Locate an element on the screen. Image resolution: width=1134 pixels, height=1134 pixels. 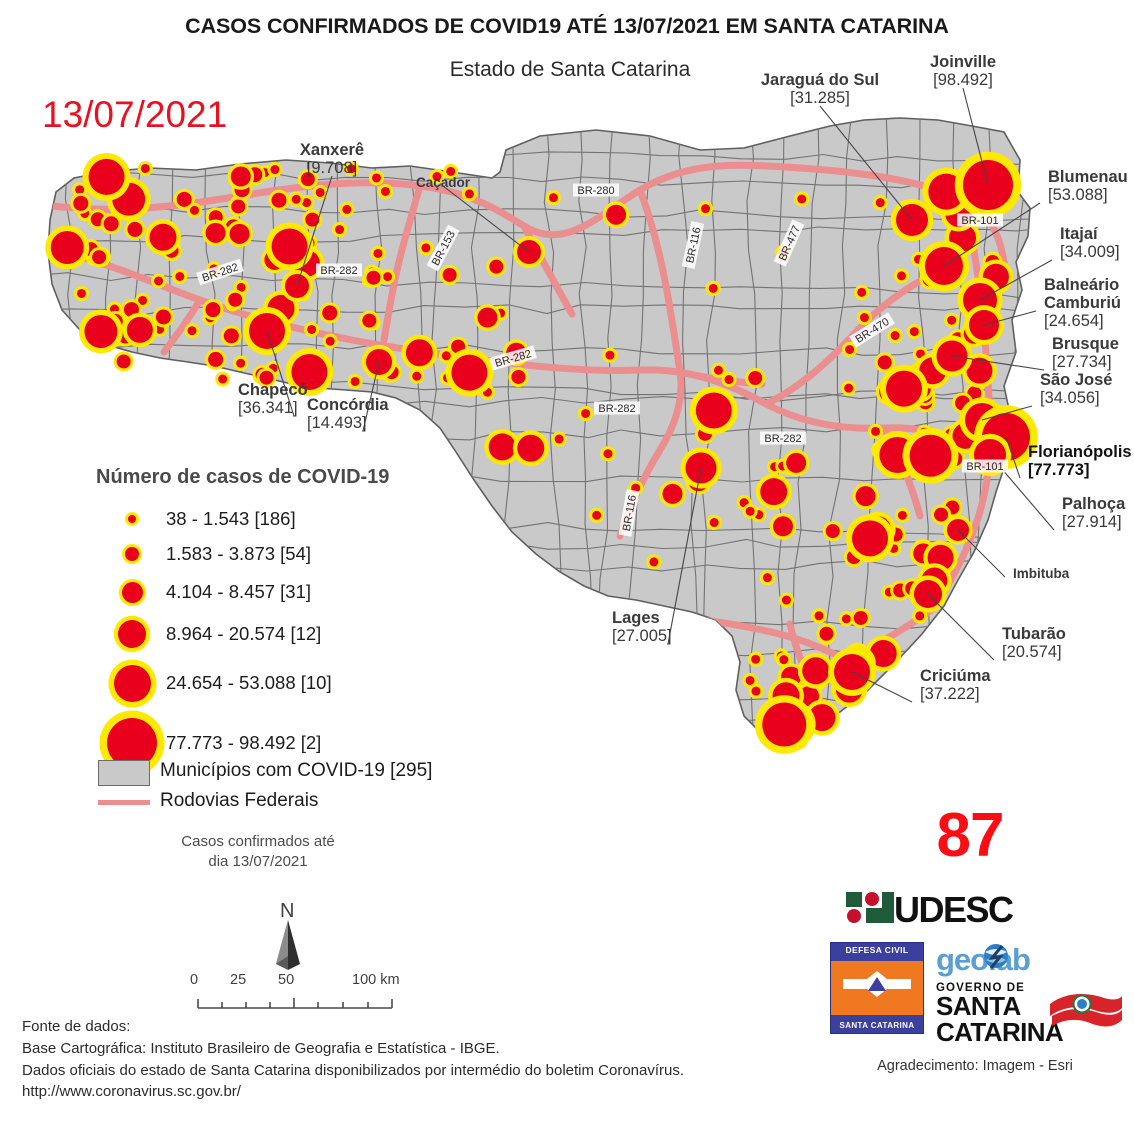
city-name: Caçador is located at coordinates (443, 182).